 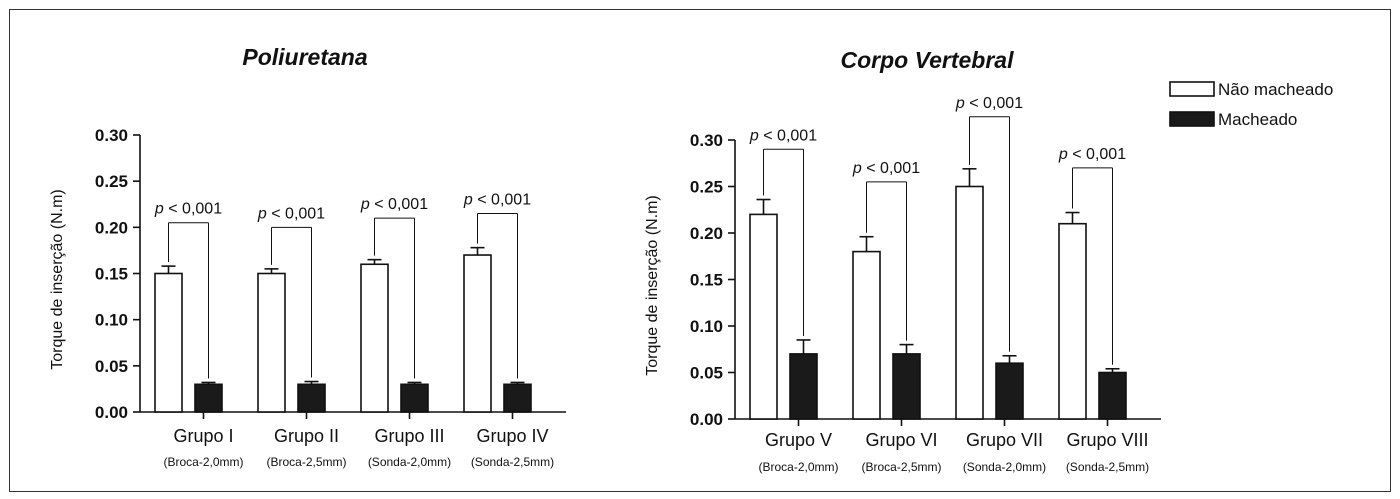 What do you see at coordinates (1275, 89) in the screenshot?
I see `legend-label-nao-macheado: Não macheado` at bounding box center [1275, 89].